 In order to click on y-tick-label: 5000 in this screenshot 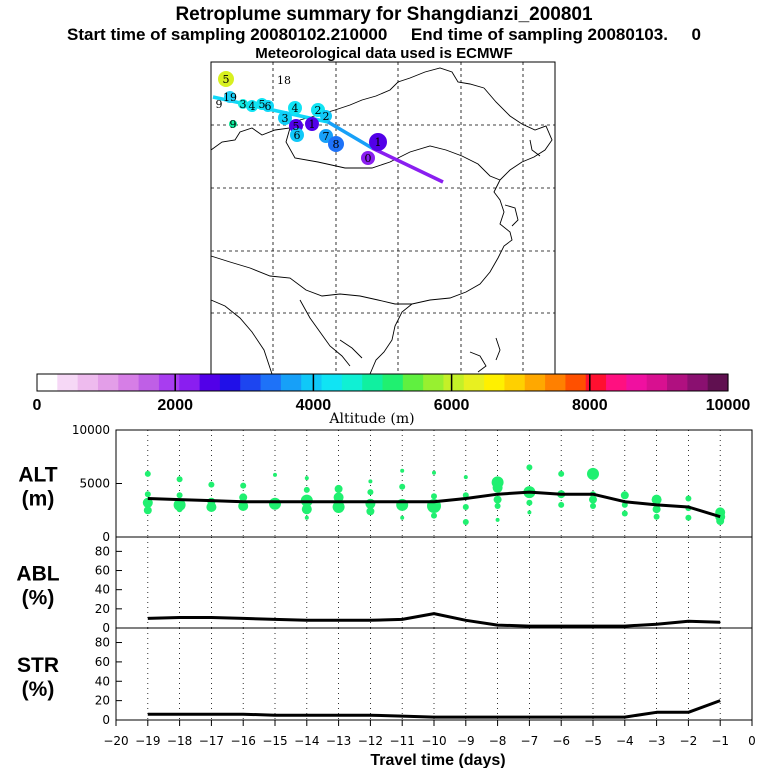, I will do `click(94, 484)`.